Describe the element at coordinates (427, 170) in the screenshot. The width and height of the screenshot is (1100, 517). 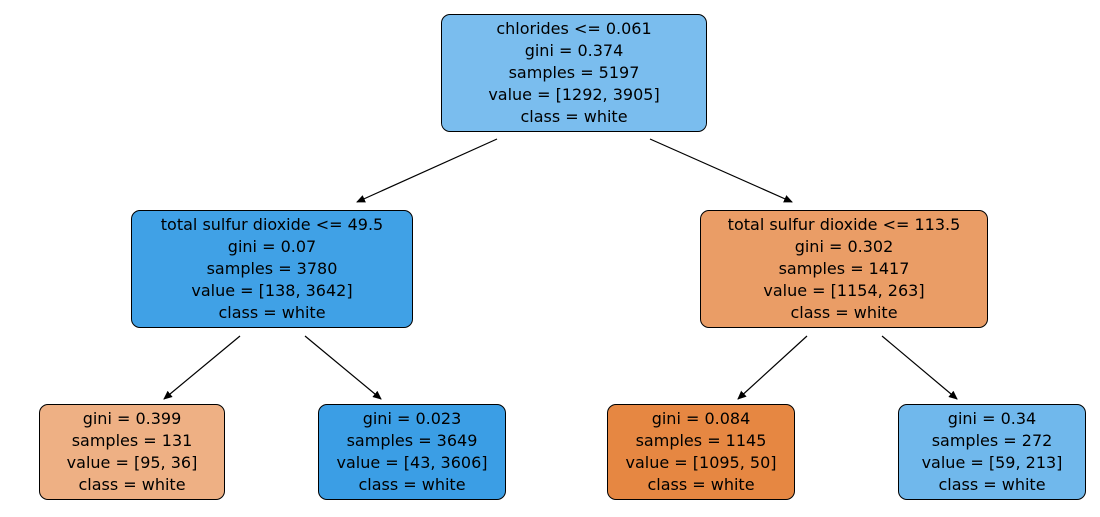
I see `edge-root-to-internal-left` at that location.